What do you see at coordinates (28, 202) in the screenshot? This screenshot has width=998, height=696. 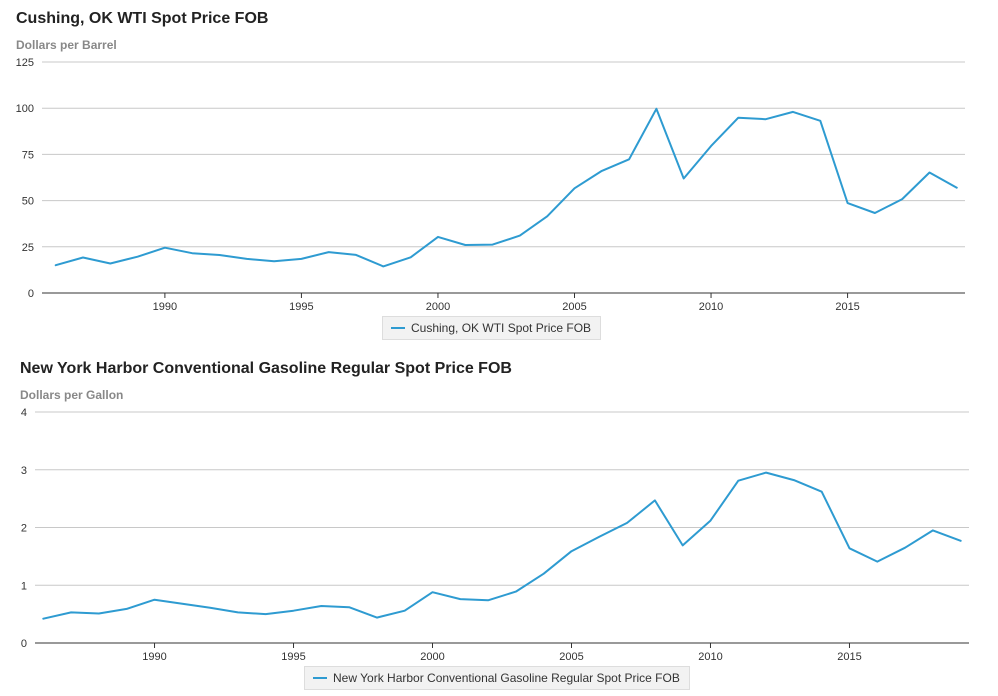 I see `y-tick-label: 50` at bounding box center [28, 202].